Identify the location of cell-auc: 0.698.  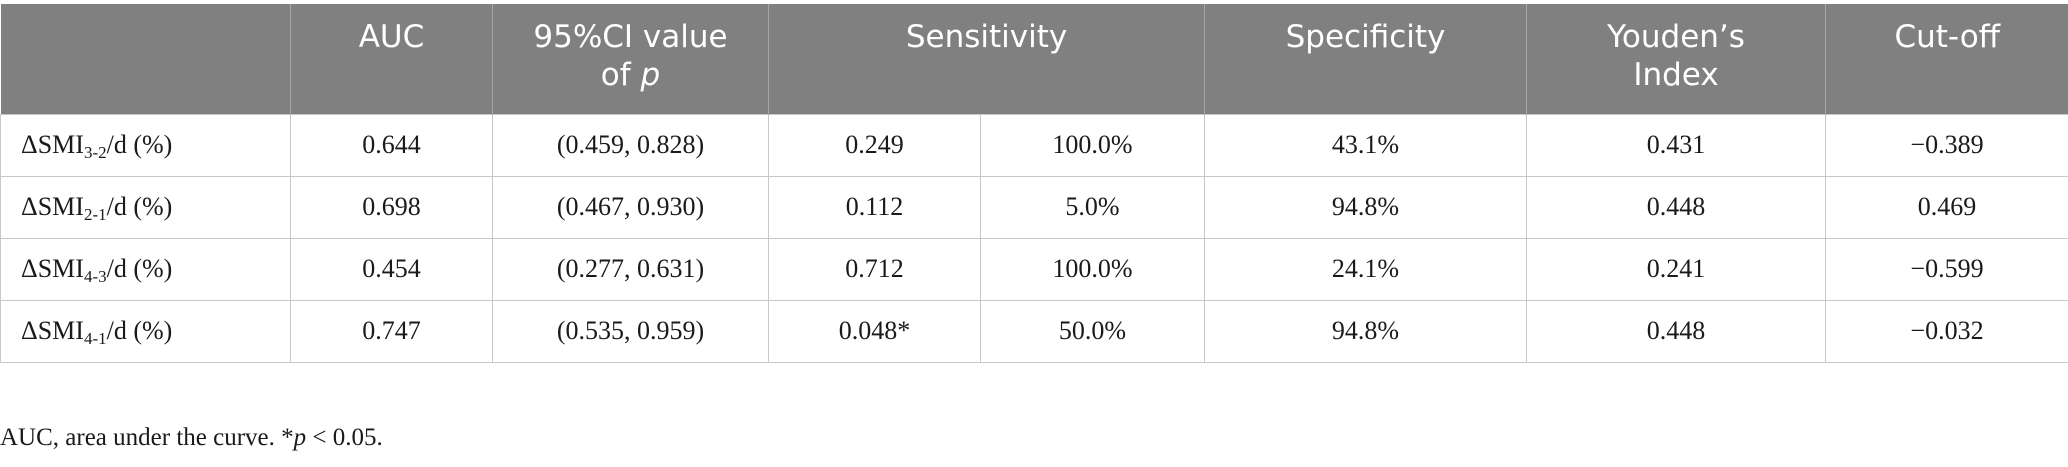
(391, 207).